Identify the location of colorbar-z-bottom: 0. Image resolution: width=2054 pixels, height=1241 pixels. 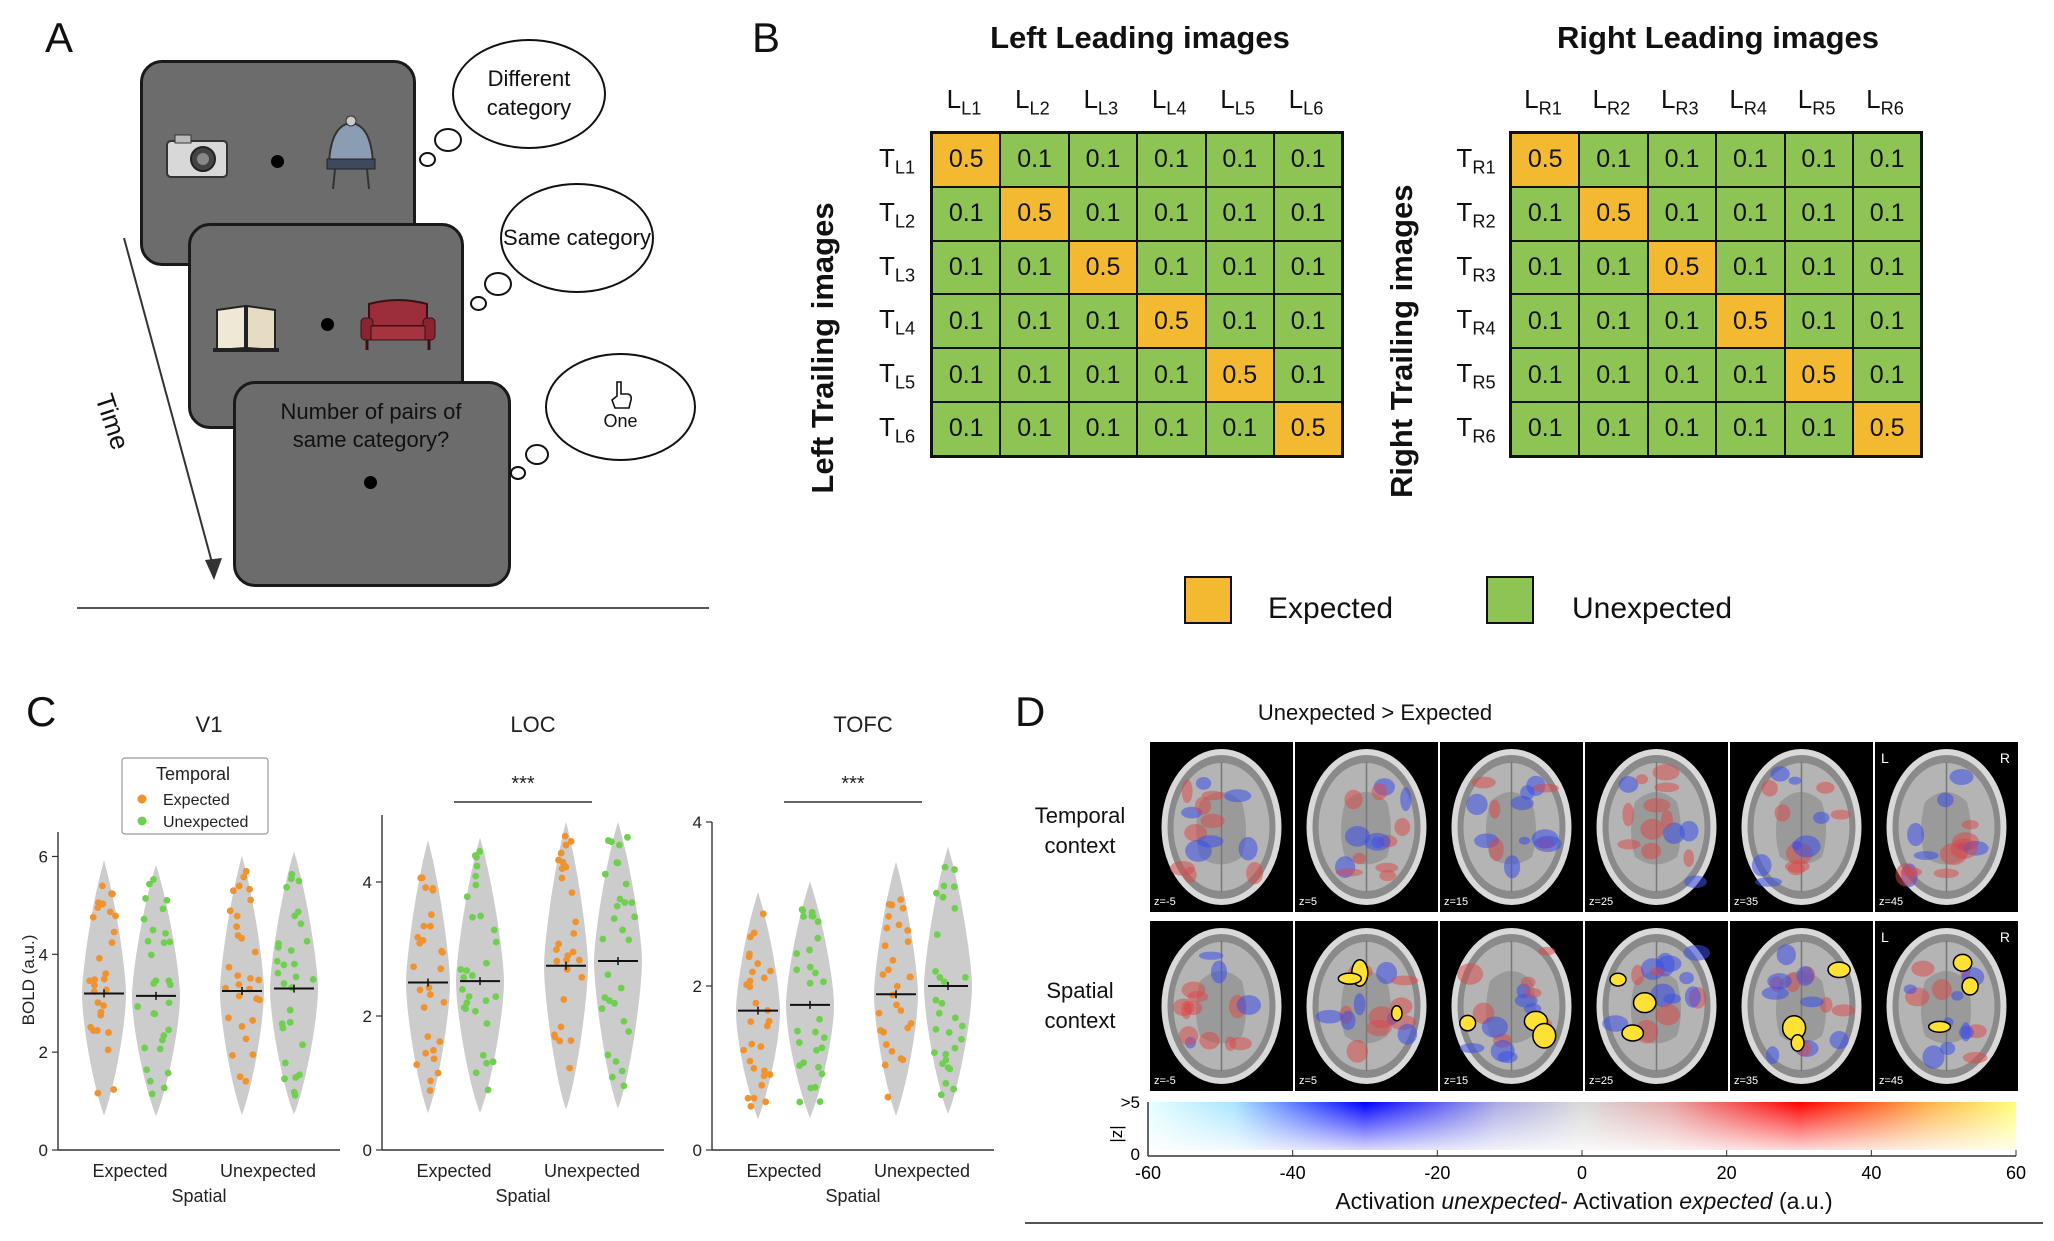
(1135, 1154).